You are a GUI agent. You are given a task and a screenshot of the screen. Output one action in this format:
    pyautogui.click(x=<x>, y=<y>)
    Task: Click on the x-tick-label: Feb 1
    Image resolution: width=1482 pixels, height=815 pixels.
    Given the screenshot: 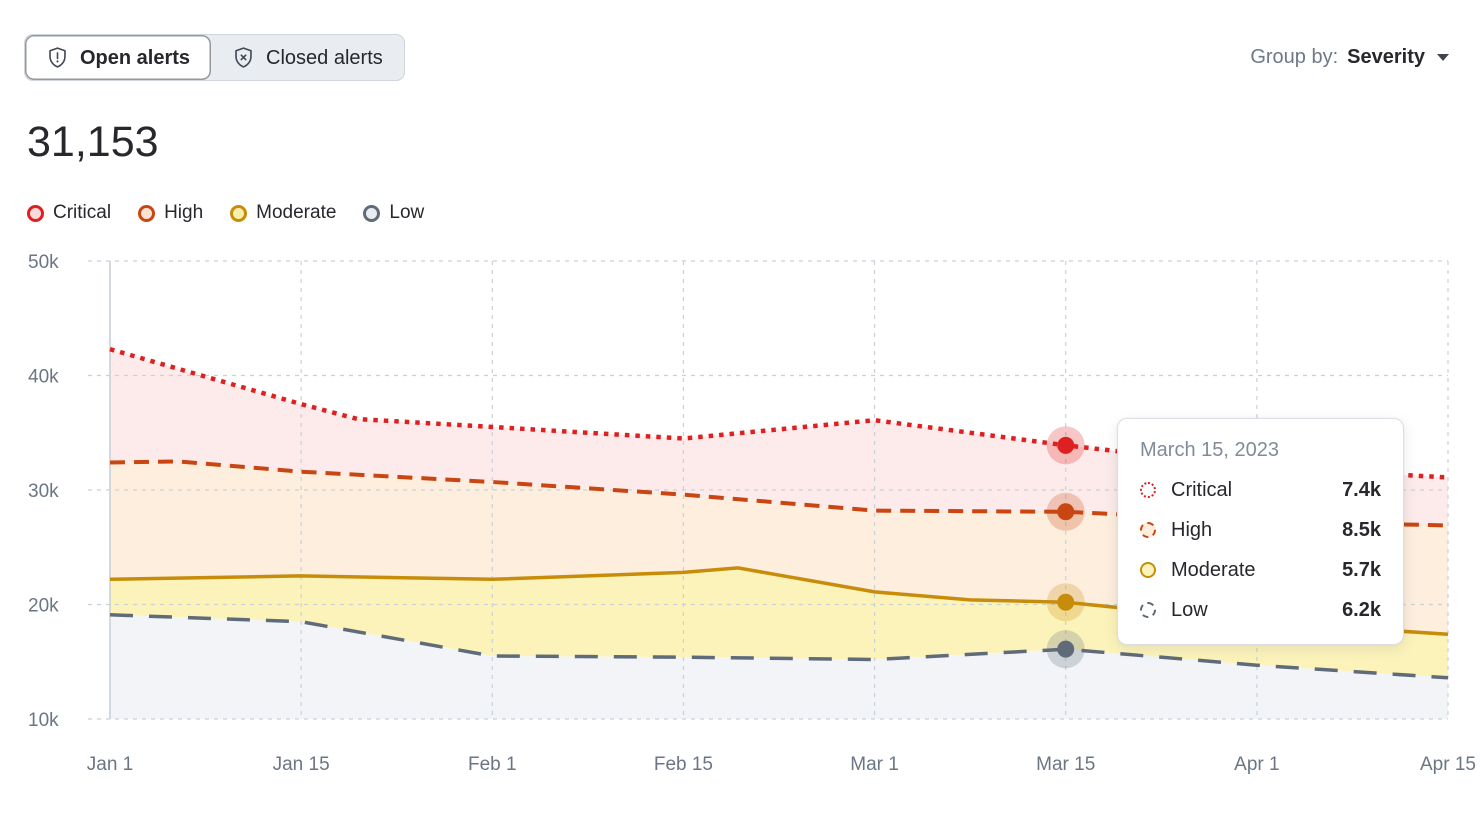 What is the action you would take?
    pyautogui.click(x=492, y=764)
    